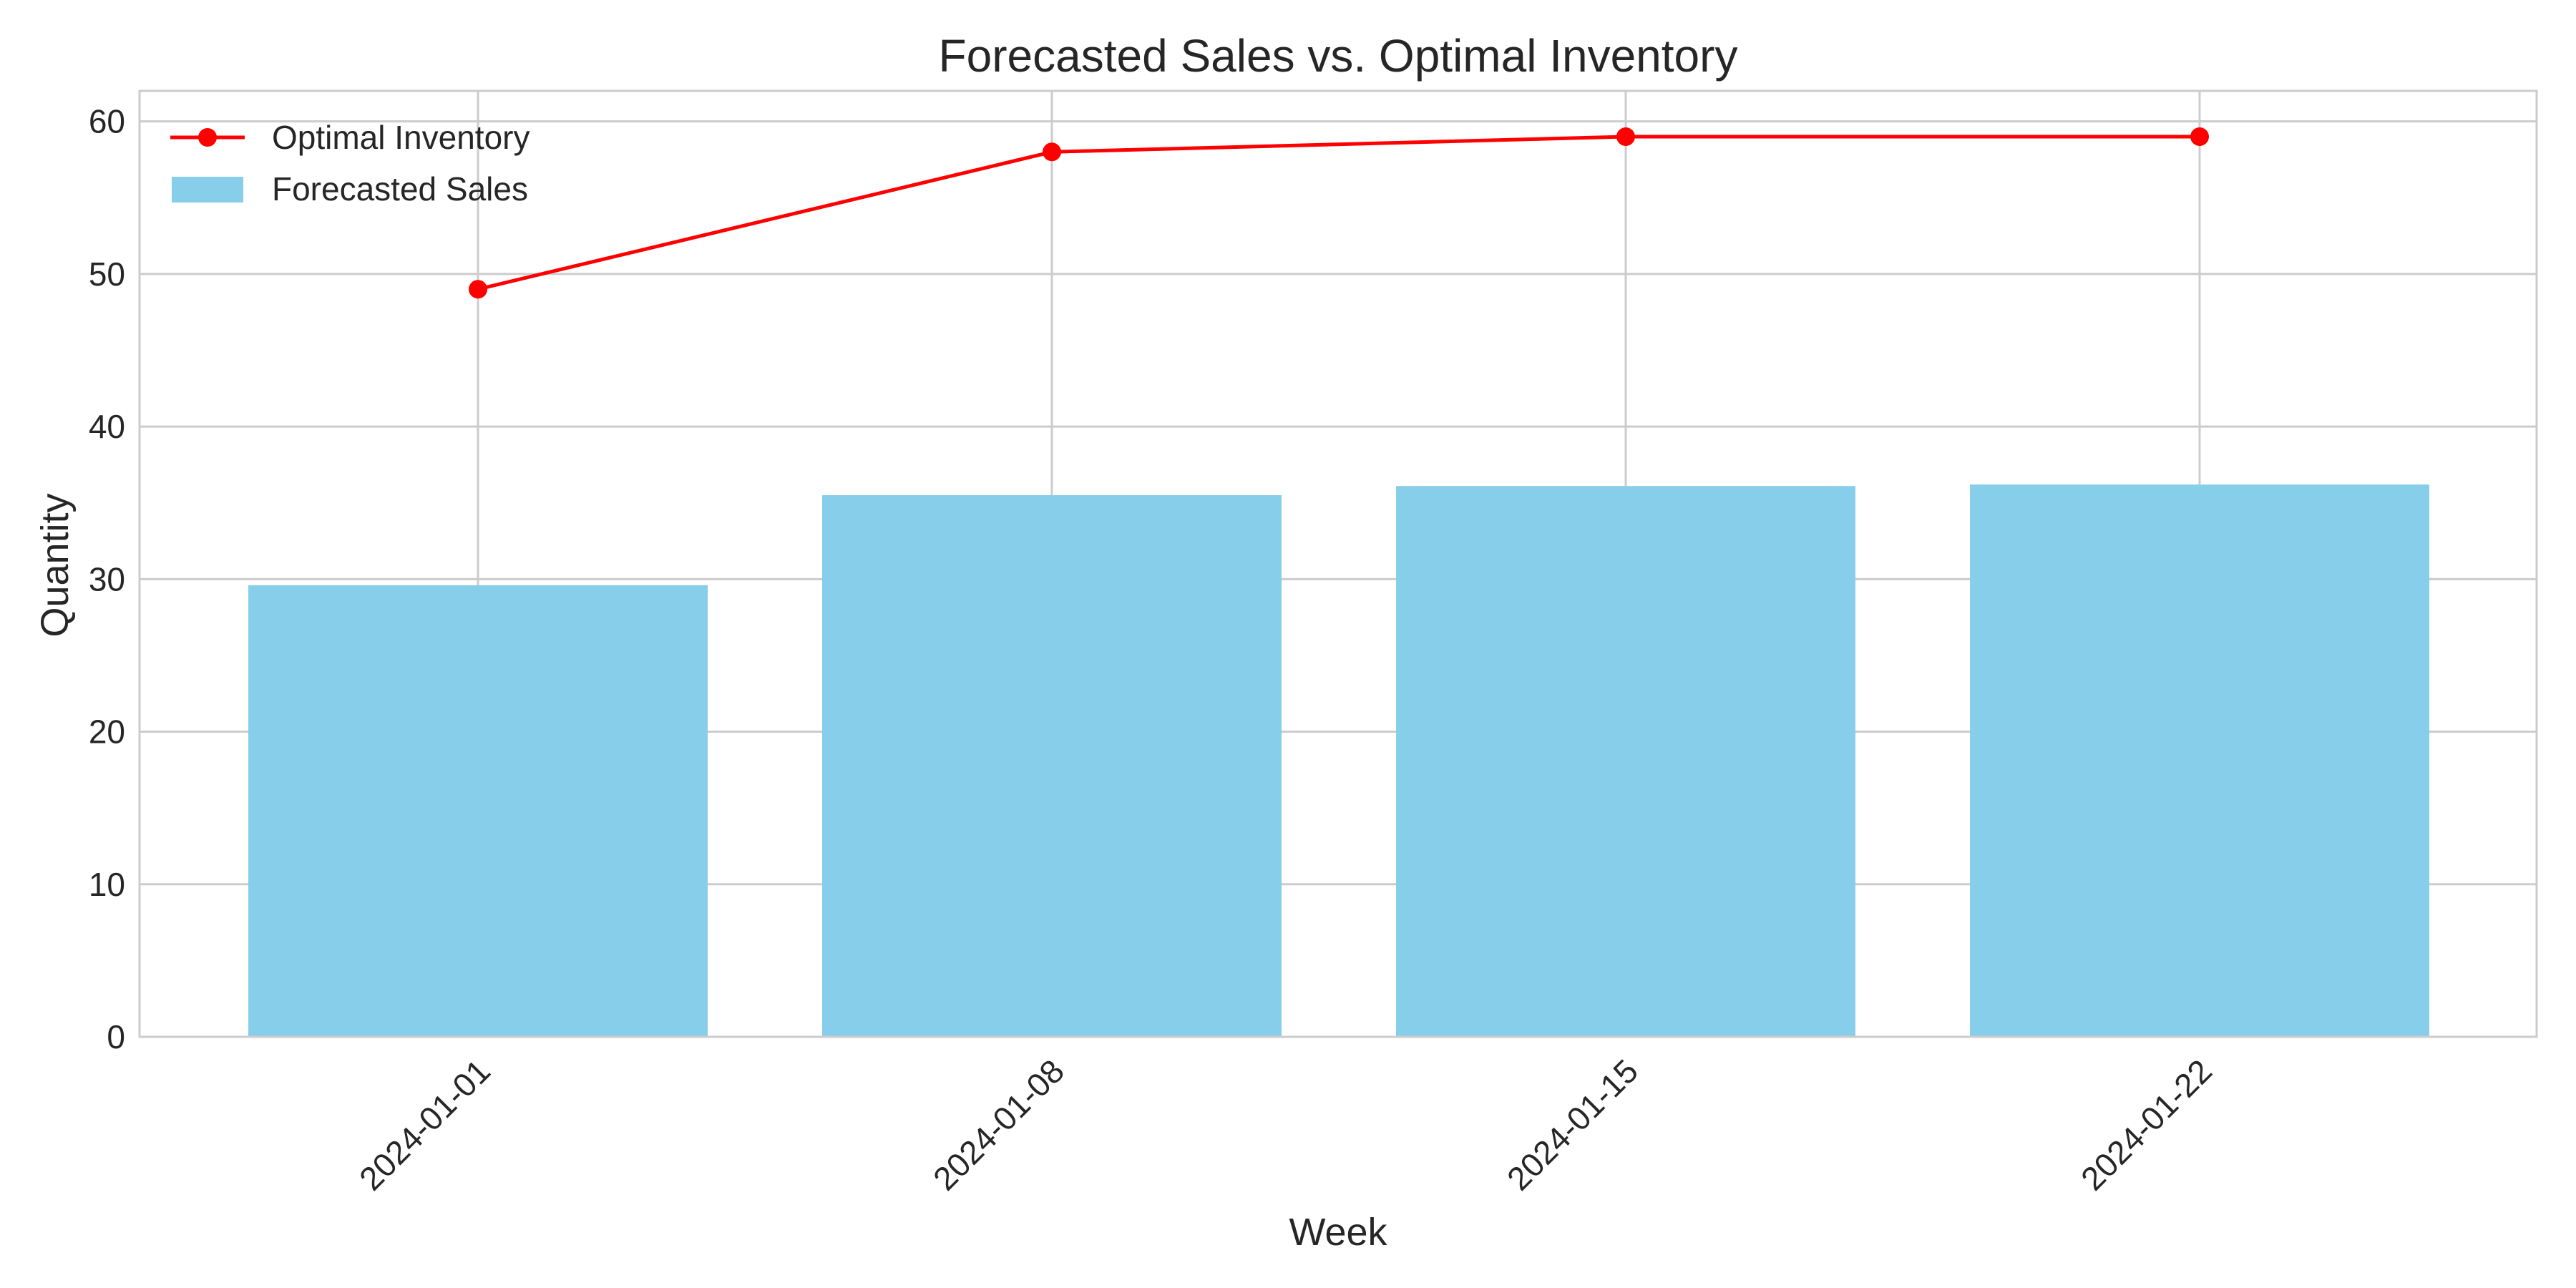 The width and height of the screenshot is (2576, 1288). I want to click on legend-label-forecasted-sales: Forecasted Sales, so click(400, 189).